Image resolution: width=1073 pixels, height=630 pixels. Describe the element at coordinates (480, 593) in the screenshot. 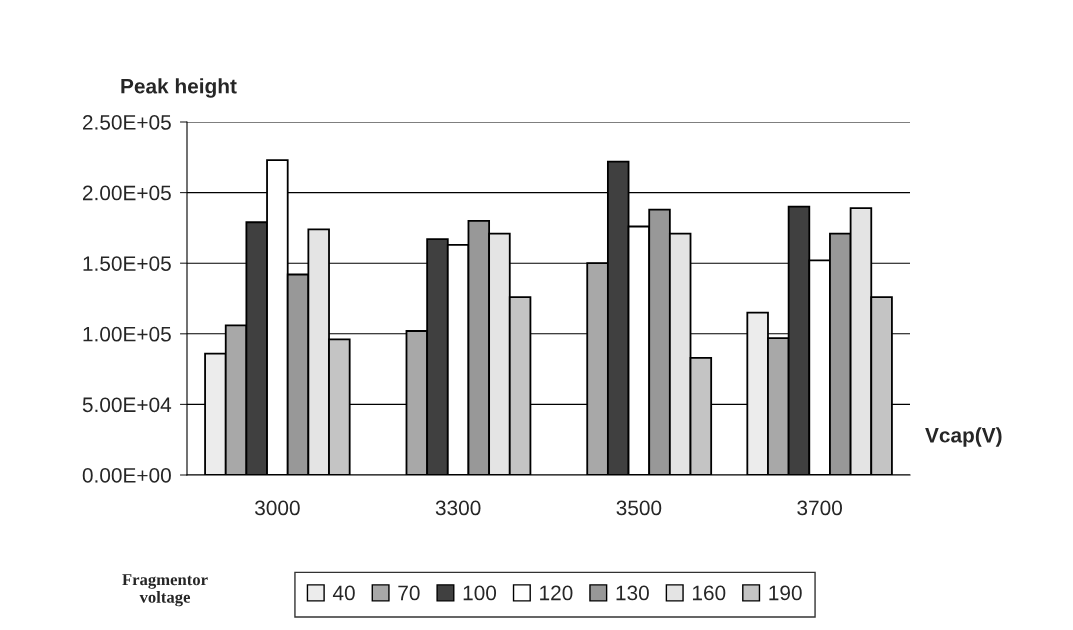

I see `legend-label: 100` at that location.